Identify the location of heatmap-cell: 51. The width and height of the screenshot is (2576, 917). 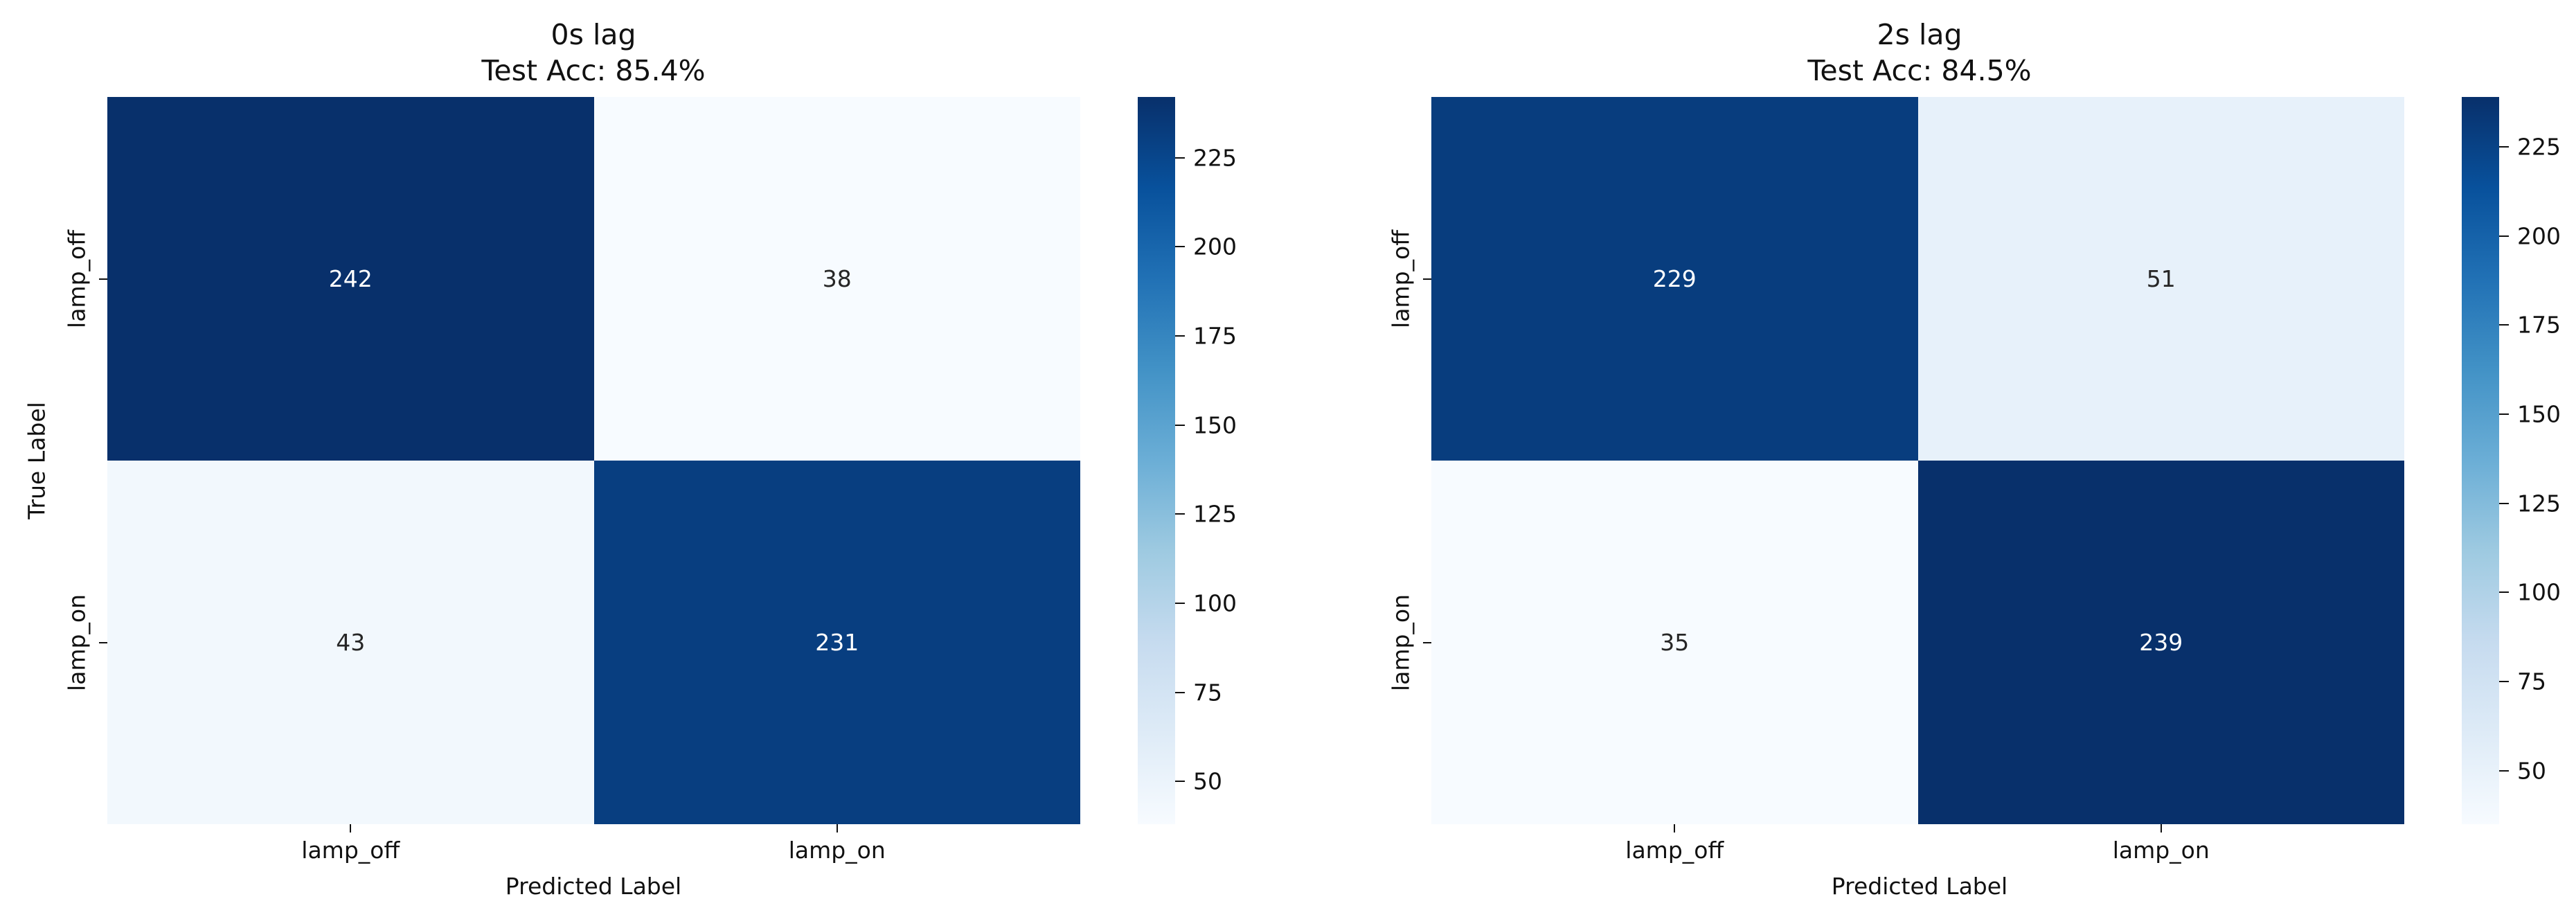
(2160, 279).